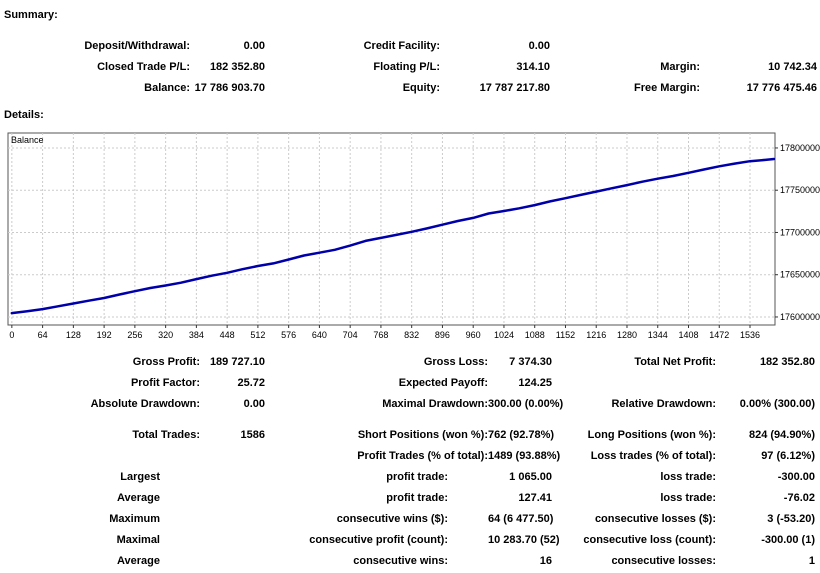  What do you see at coordinates (535, 498) in the screenshot?
I see `stat-value: 127.41` at bounding box center [535, 498].